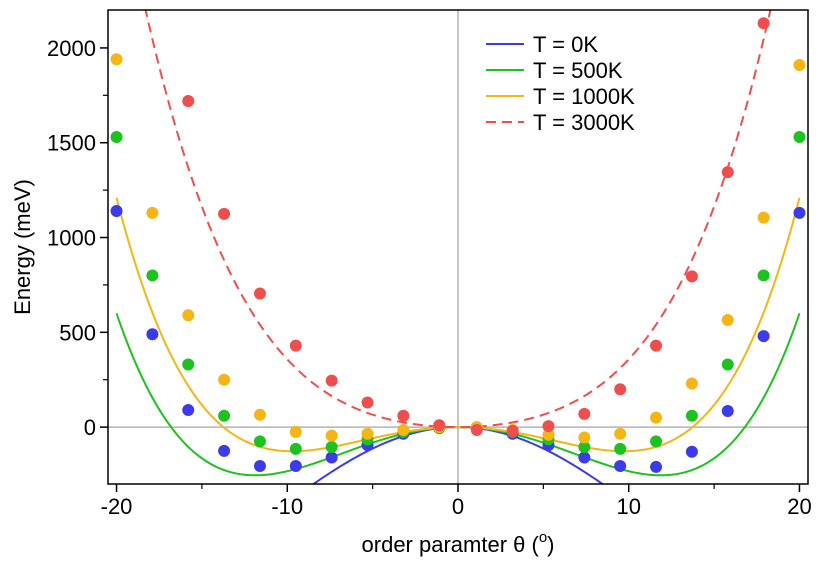  I want to click on y-tick-label: 0, so click(90, 427).